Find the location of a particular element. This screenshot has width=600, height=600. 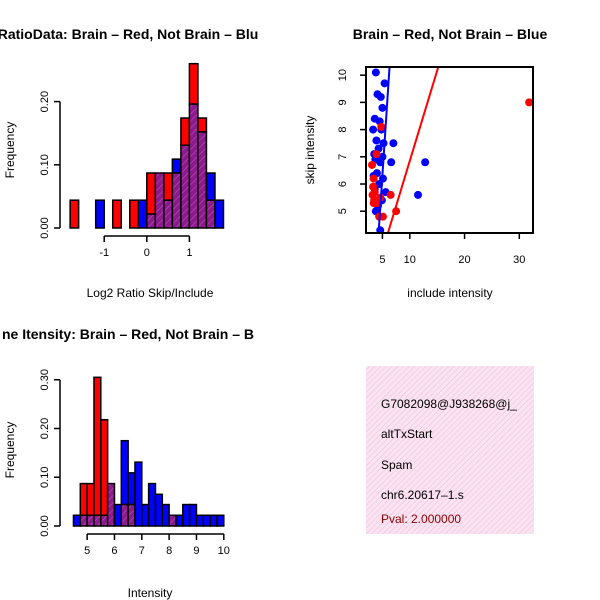

x-tick-label: 7 is located at coordinates (142, 551).